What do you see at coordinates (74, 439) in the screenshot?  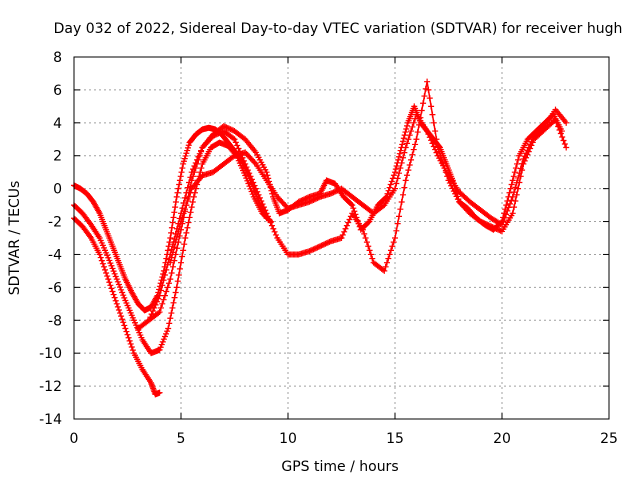 I see `x-tick-label: 0` at bounding box center [74, 439].